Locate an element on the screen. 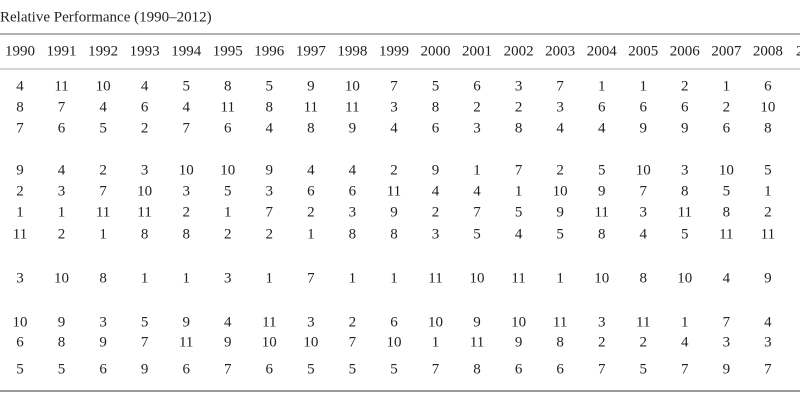  column-header: 1993 is located at coordinates (145, 51).